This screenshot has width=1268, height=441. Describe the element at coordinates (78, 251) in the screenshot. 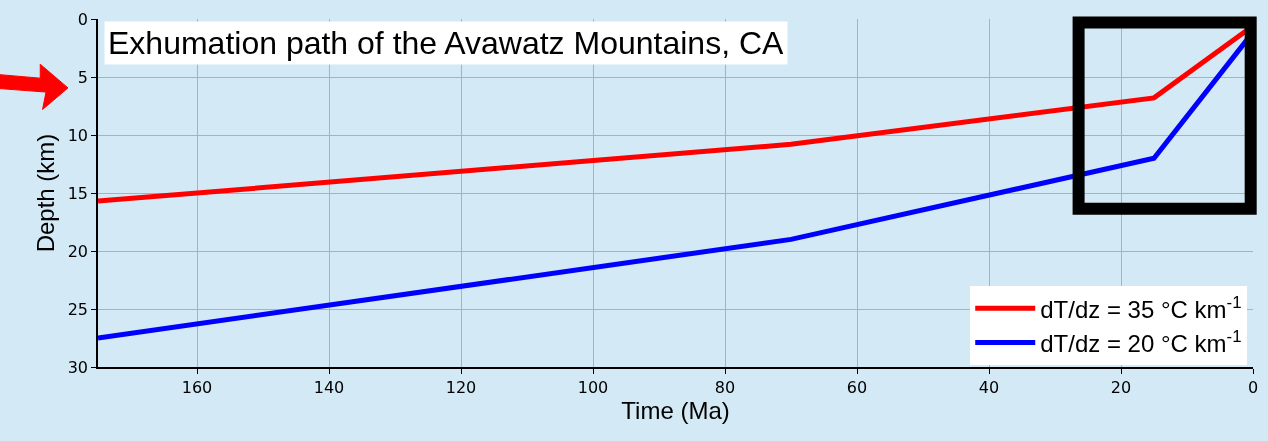

I see `y-tick-label: 20` at that location.